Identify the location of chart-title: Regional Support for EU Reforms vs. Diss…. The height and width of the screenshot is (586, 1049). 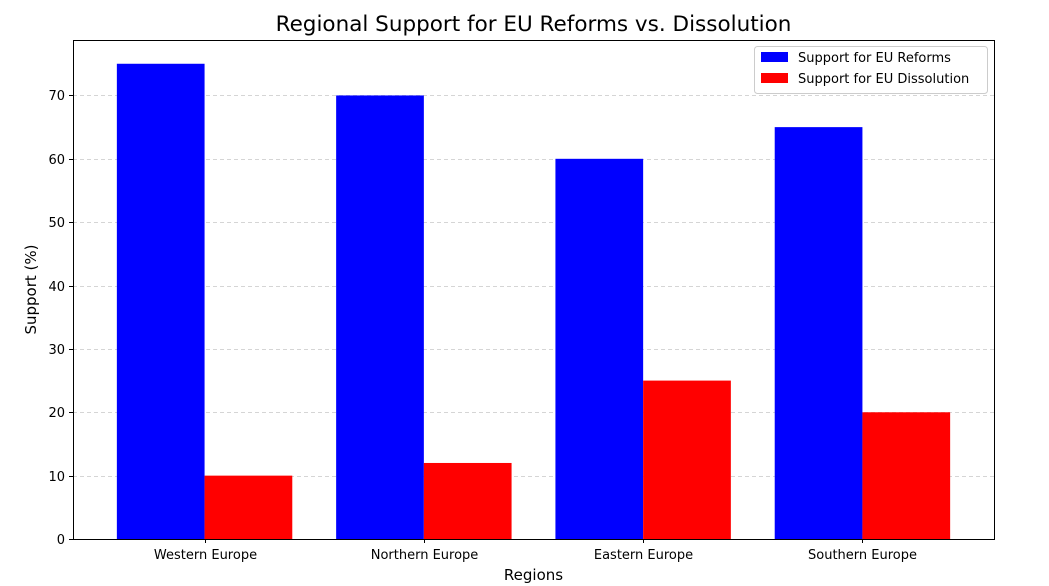
(534, 24).